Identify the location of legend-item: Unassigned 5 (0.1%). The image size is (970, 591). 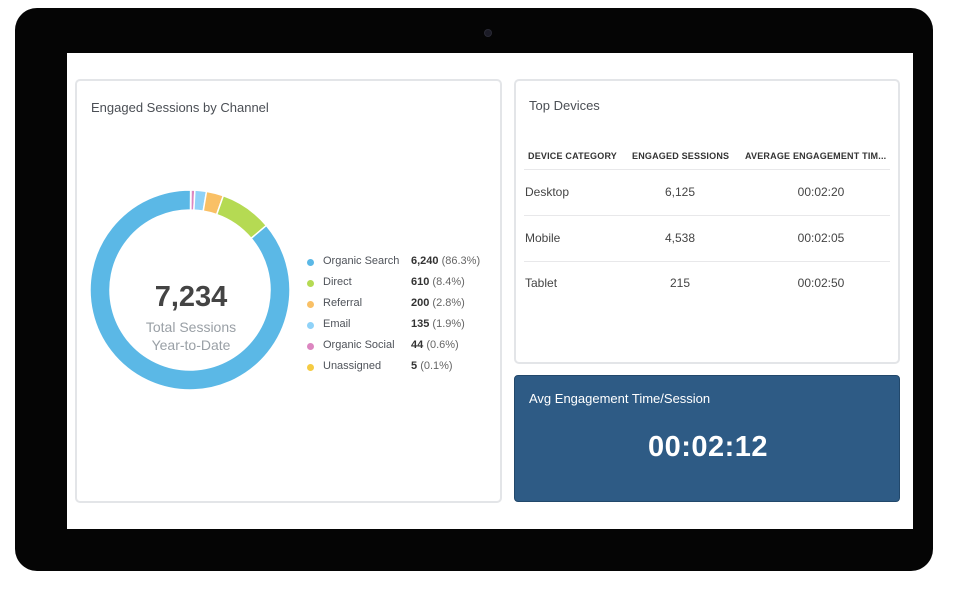
(400, 370).